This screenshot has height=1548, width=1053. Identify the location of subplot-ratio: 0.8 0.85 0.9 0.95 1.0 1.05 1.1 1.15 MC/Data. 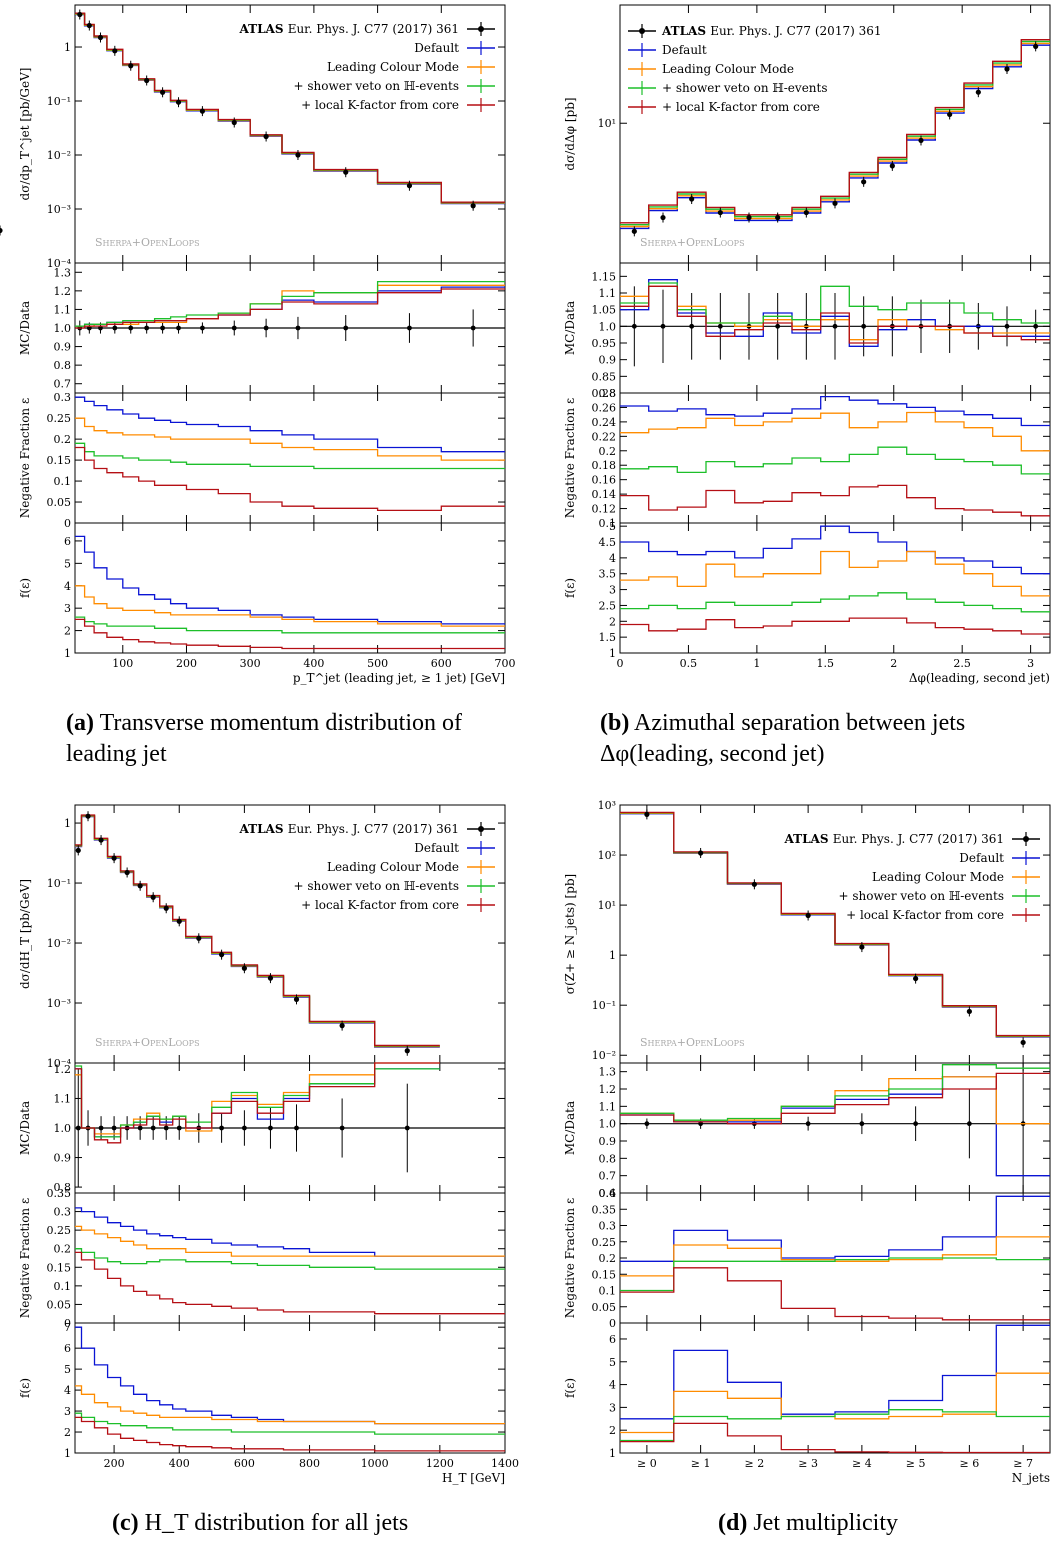
(807, 331).